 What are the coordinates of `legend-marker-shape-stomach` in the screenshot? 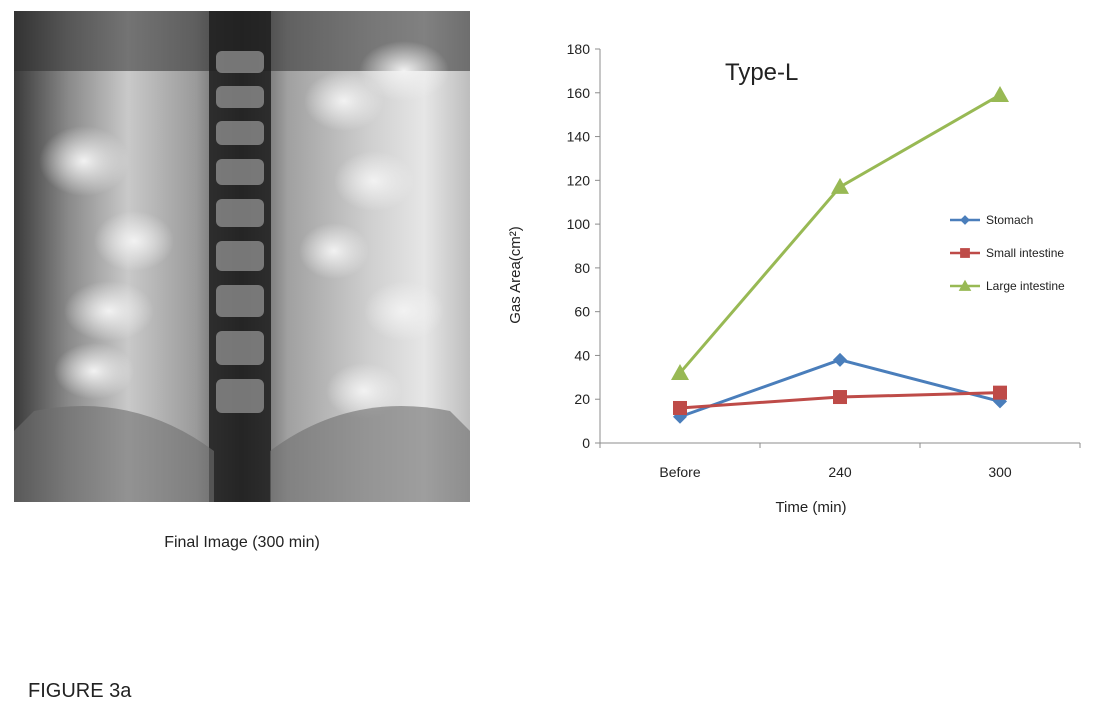 It's located at (965, 220).